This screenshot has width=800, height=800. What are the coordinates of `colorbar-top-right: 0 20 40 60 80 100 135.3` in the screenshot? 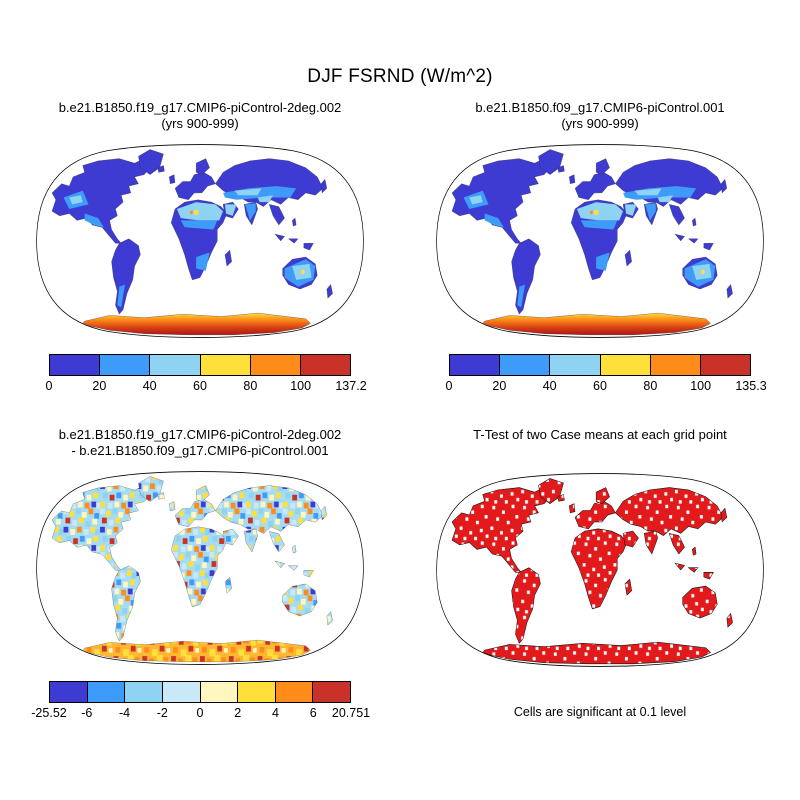 It's located at (606, 374).